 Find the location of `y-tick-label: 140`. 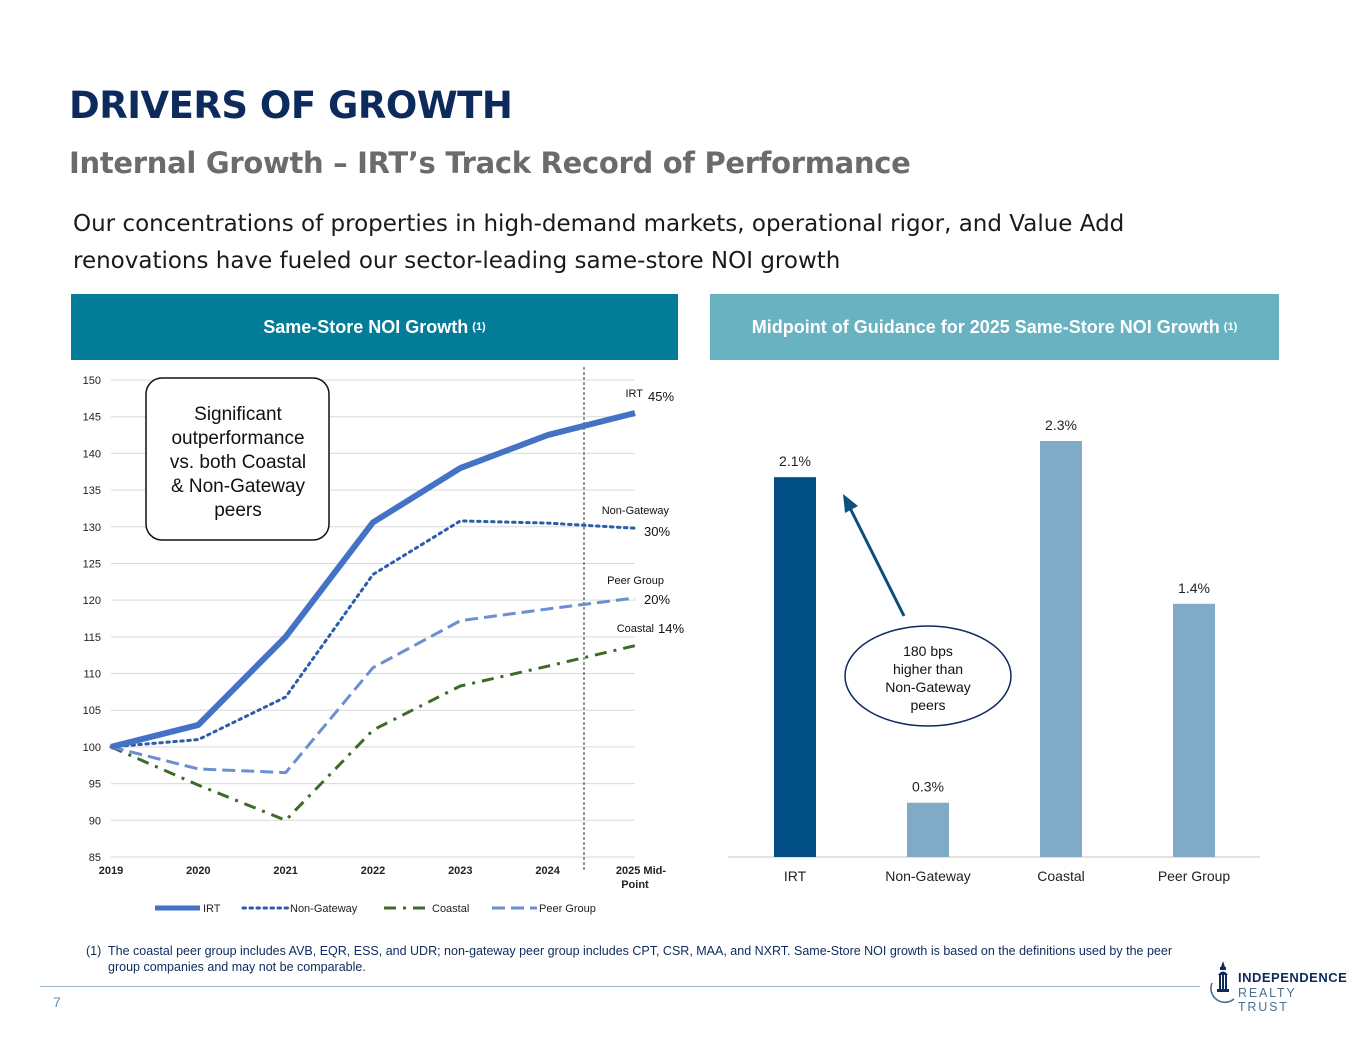

y-tick-label: 140 is located at coordinates (92, 454).